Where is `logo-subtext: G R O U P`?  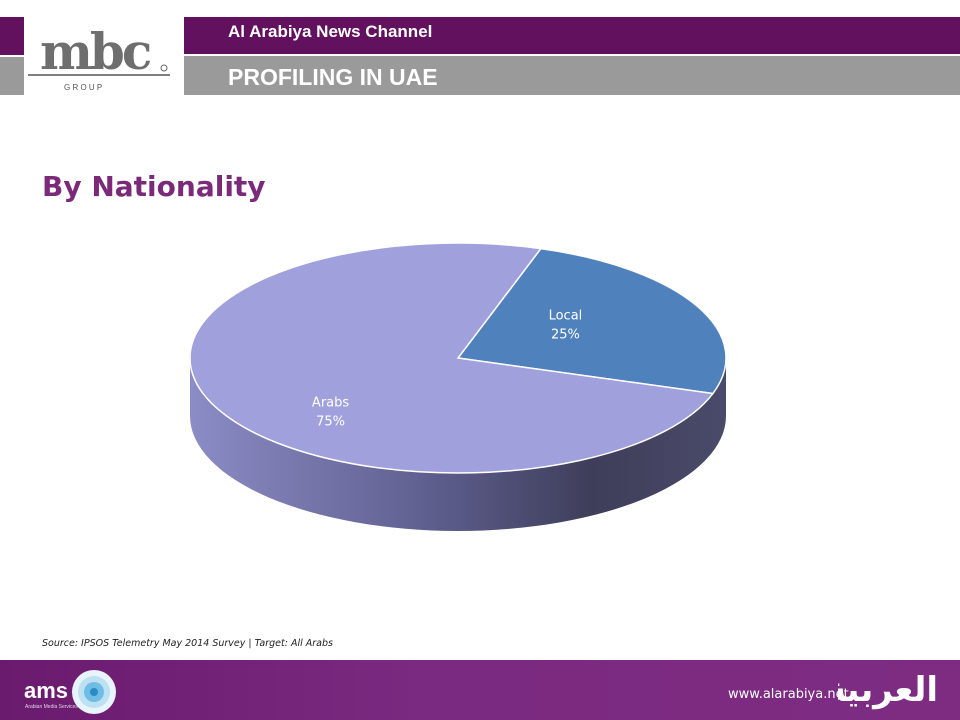 logo-subtext: G R O U P is located at coordinates (83, 87).